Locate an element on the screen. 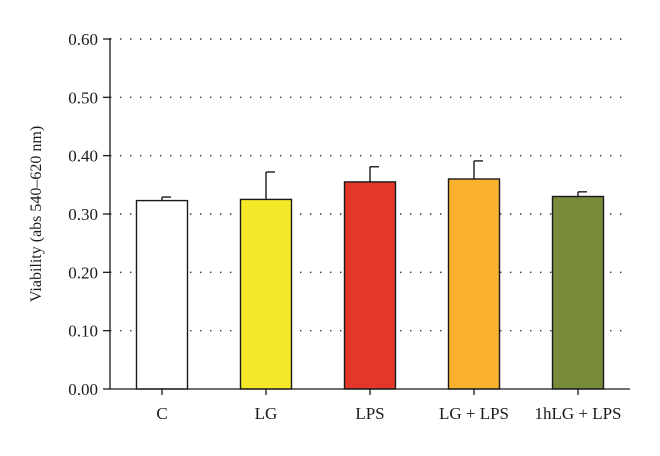 The image size is (660, 456). x-ticks: C LG LPS LG + LPS 1hLG + LPS is located at coordinates (389, 406).